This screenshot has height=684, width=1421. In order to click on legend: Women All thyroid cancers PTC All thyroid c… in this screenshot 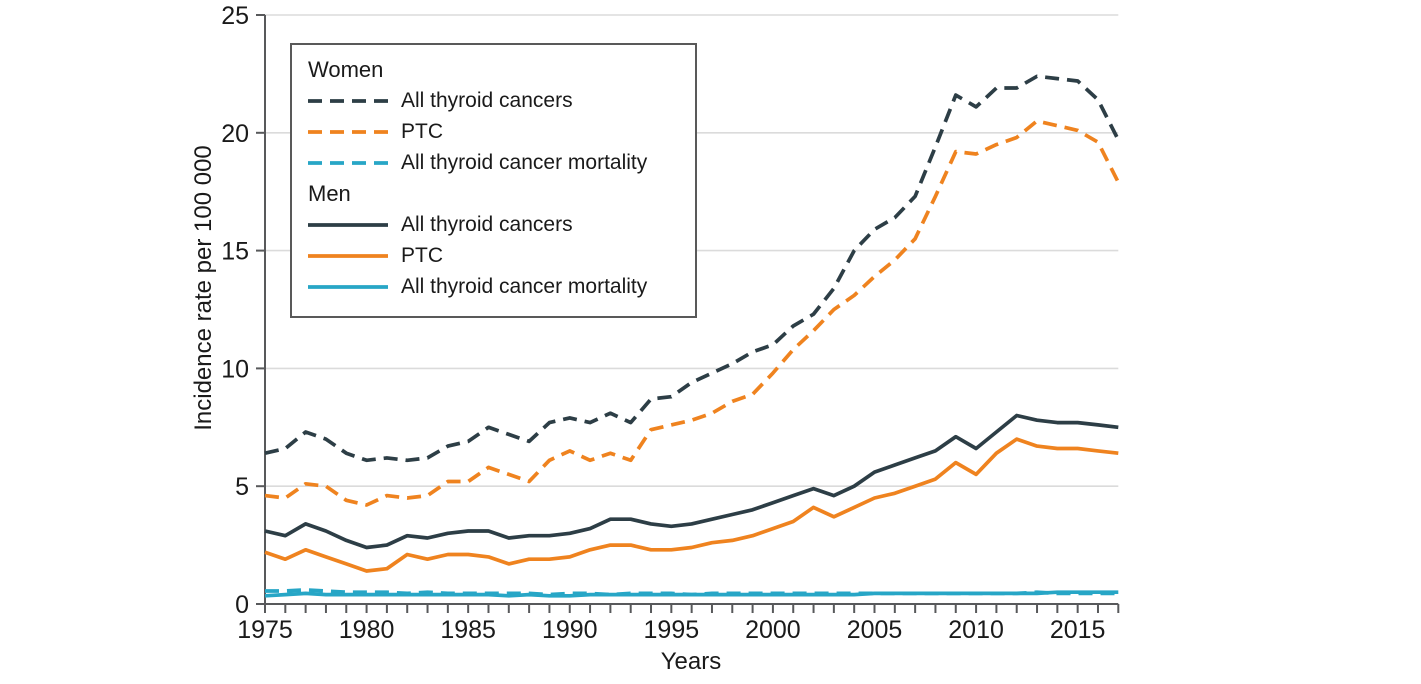, I will do `click(493, 180)`.